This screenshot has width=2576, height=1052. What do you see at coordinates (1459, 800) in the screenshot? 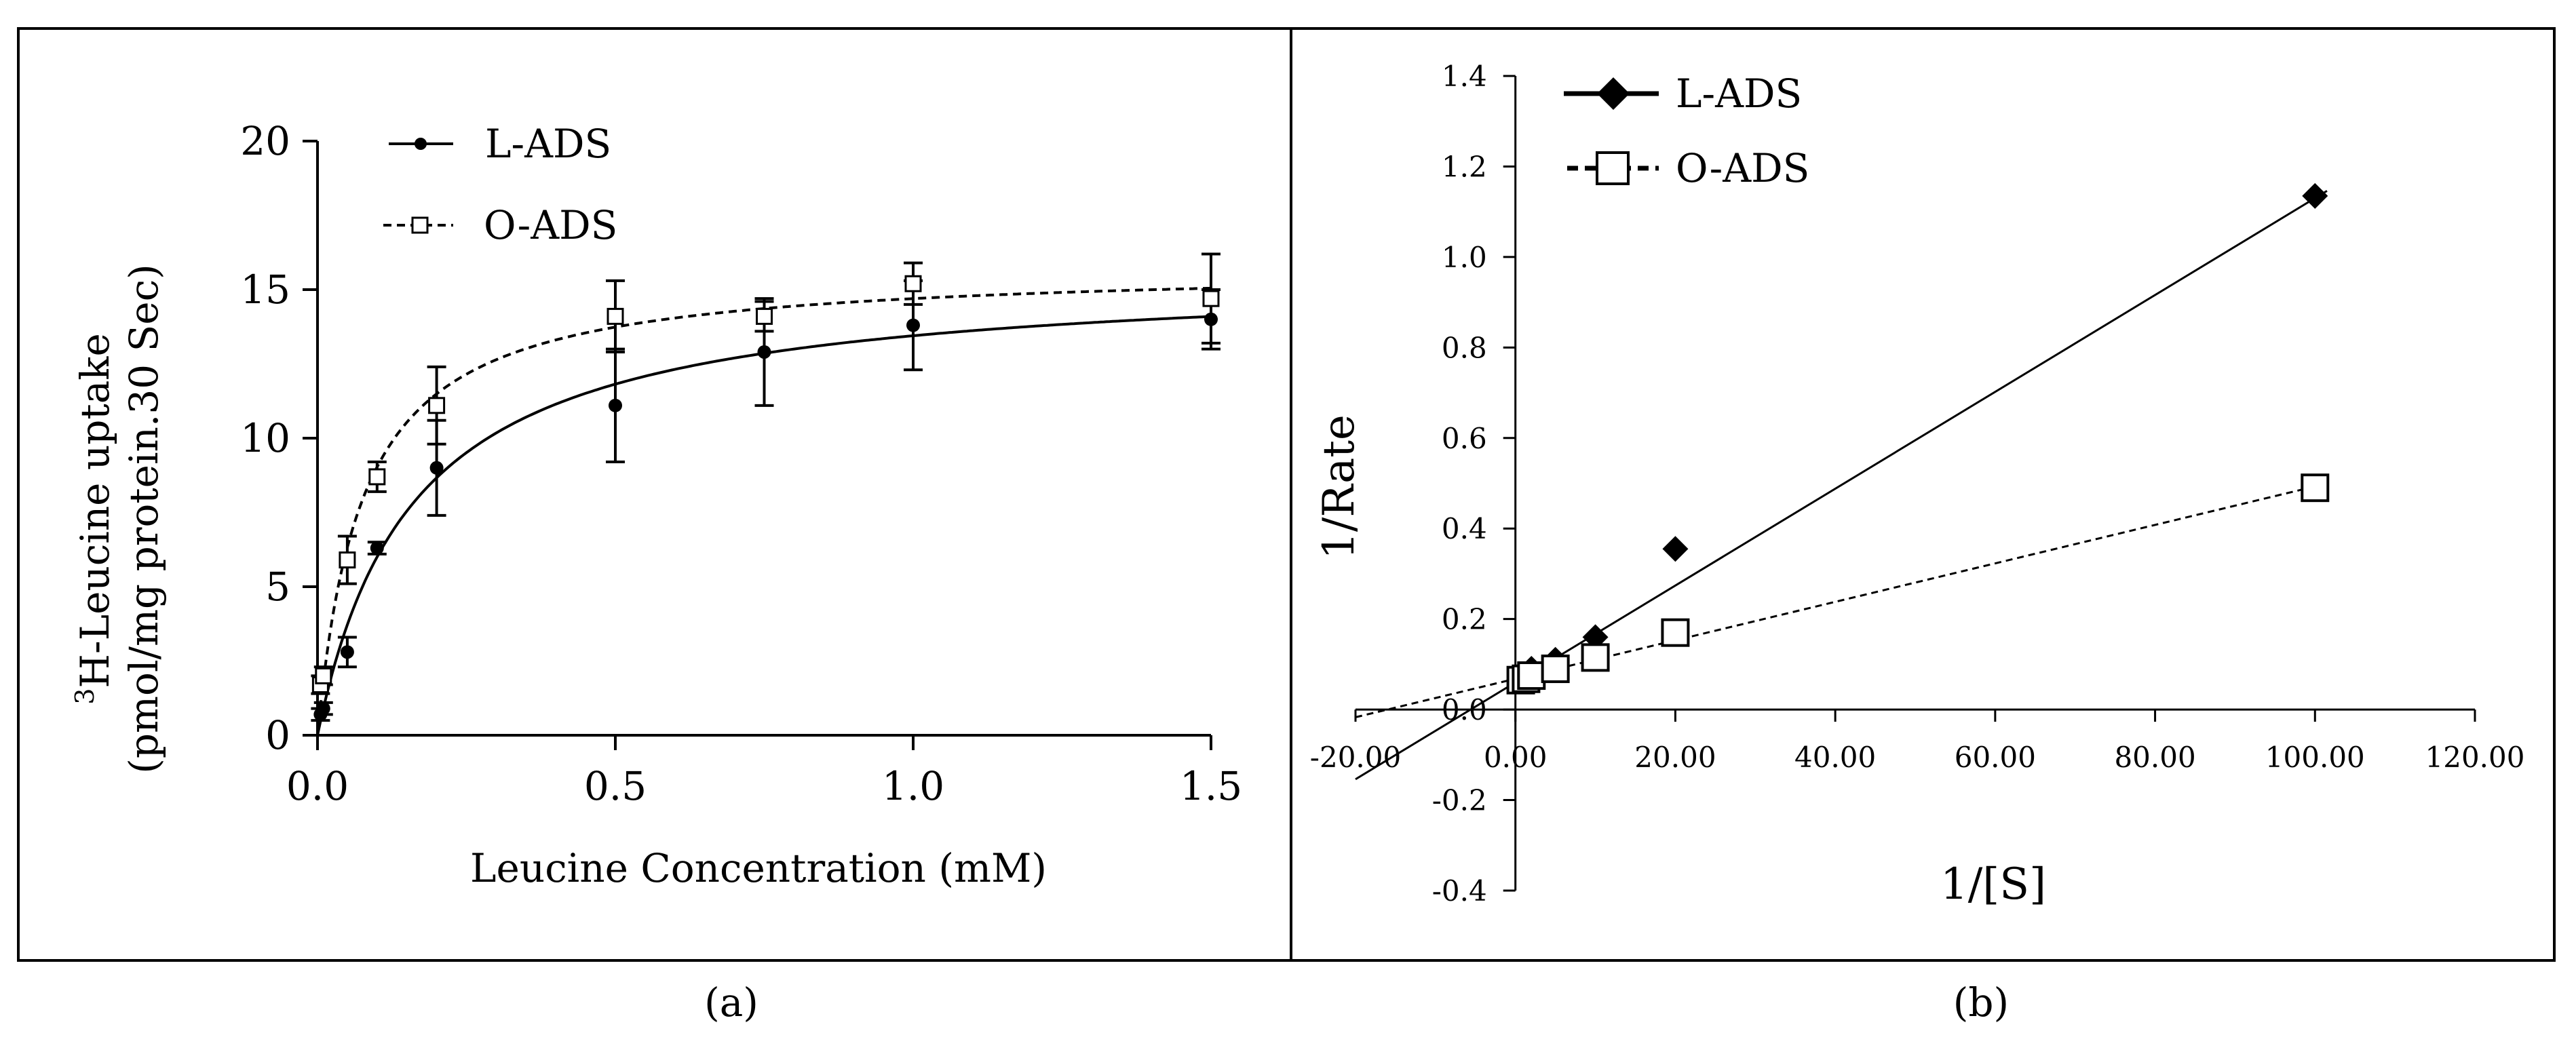
I see `panel-b-y-tick-label: -0.2` at bounding box center [1459, 800].